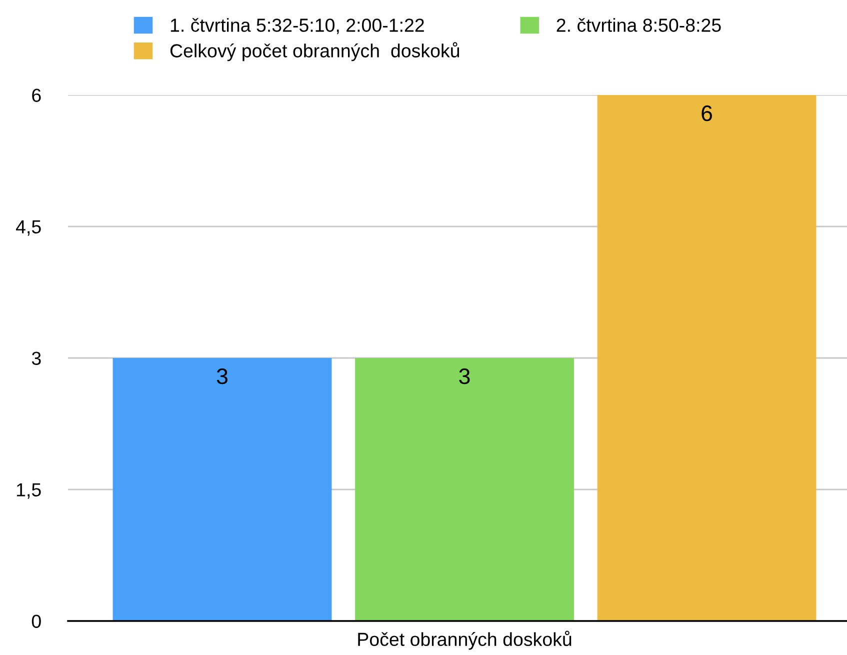  I want to click on legend-label: 1. čtvrtina 5:32-5:10, 2:00-1:22, so click(297, 26).